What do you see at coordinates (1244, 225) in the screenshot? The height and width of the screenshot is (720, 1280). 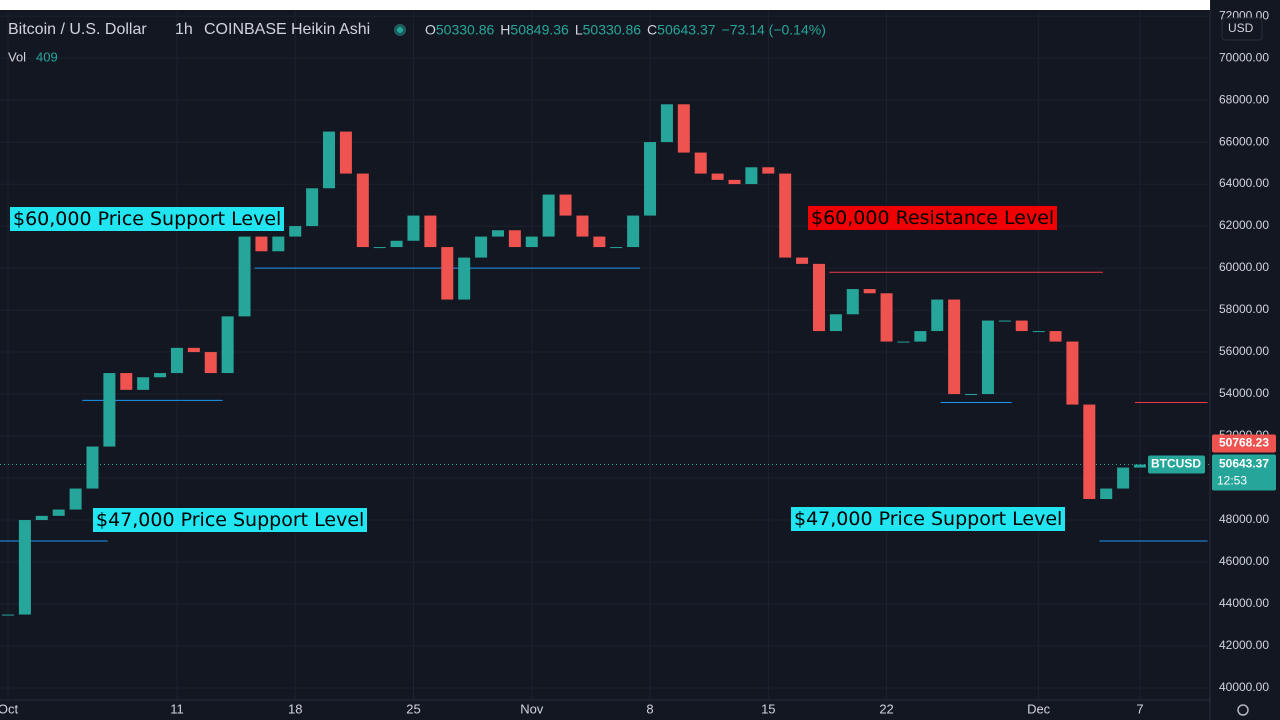 I see `y-tick-label: 62000.00` at bounding box center [1244, 225].